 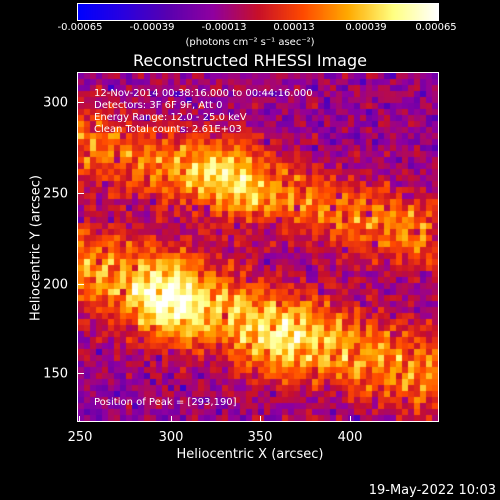 What do you see at coordinates (55, 374) in the screenshot?
I see `y-tick-label: 150` at bounding box center [55, 374].